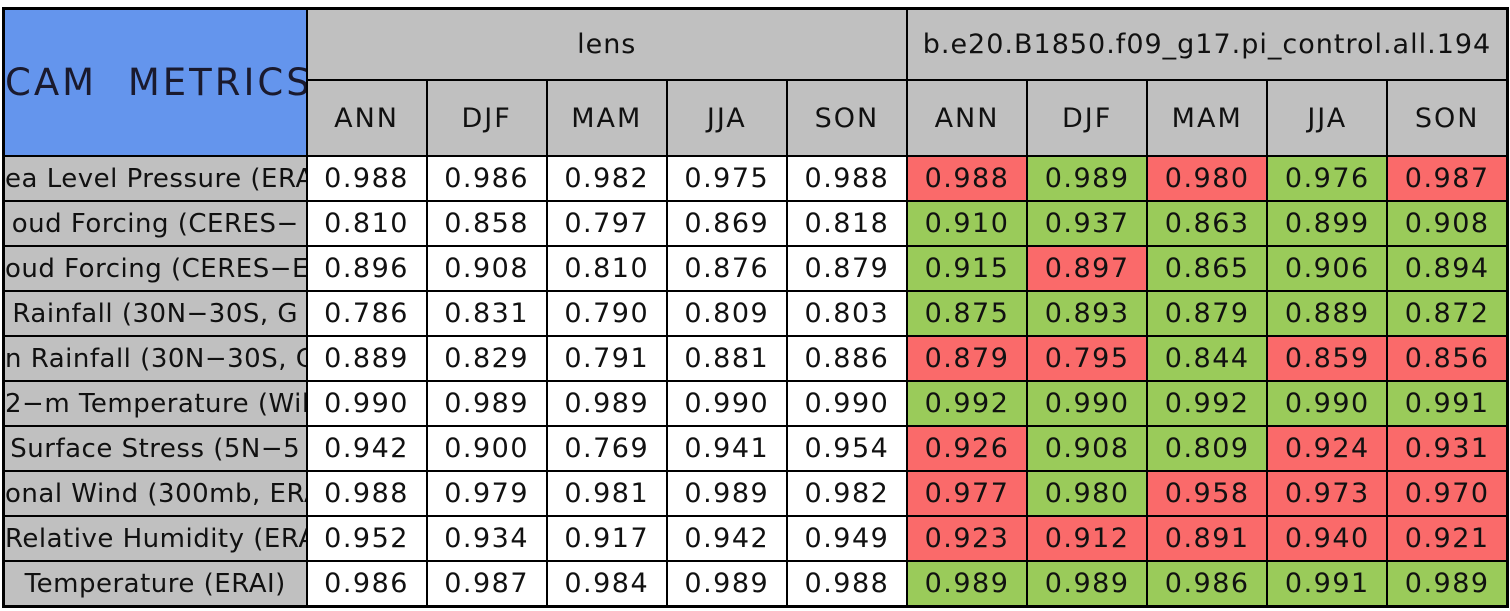 The image size is (1510, 611). I want to click on lens-value-cell: 0.803, so click(846, 313).